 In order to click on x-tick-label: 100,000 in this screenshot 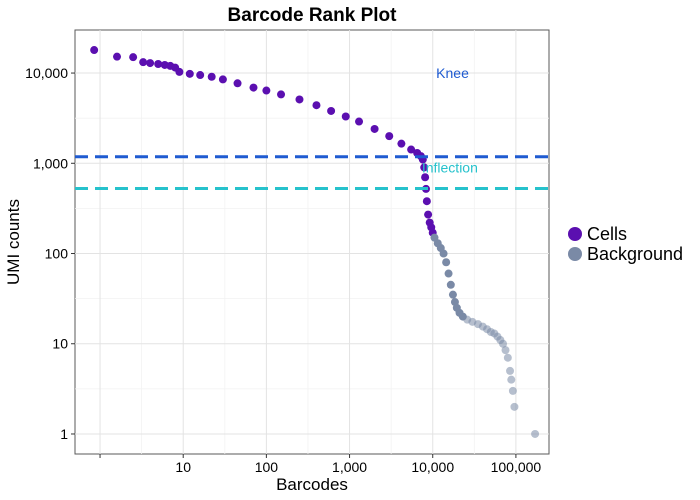, I will do `click(516, 467)`.